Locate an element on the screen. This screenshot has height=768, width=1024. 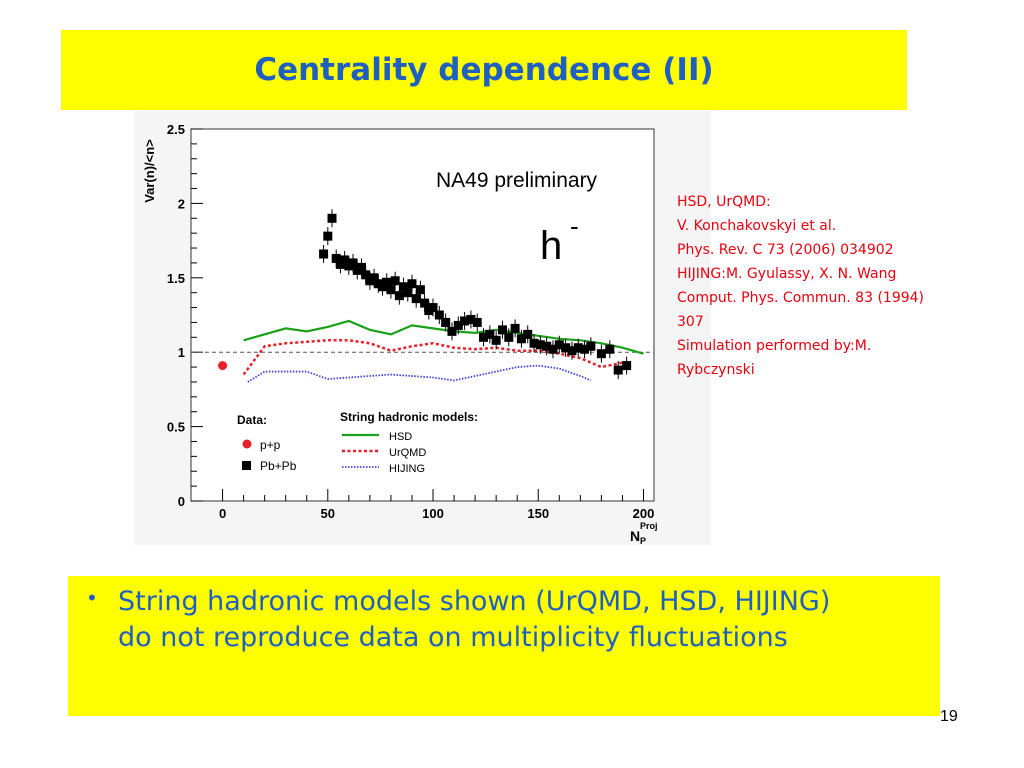
legend-label-urqmd: UrQMD is located at coordinates (407, 453).